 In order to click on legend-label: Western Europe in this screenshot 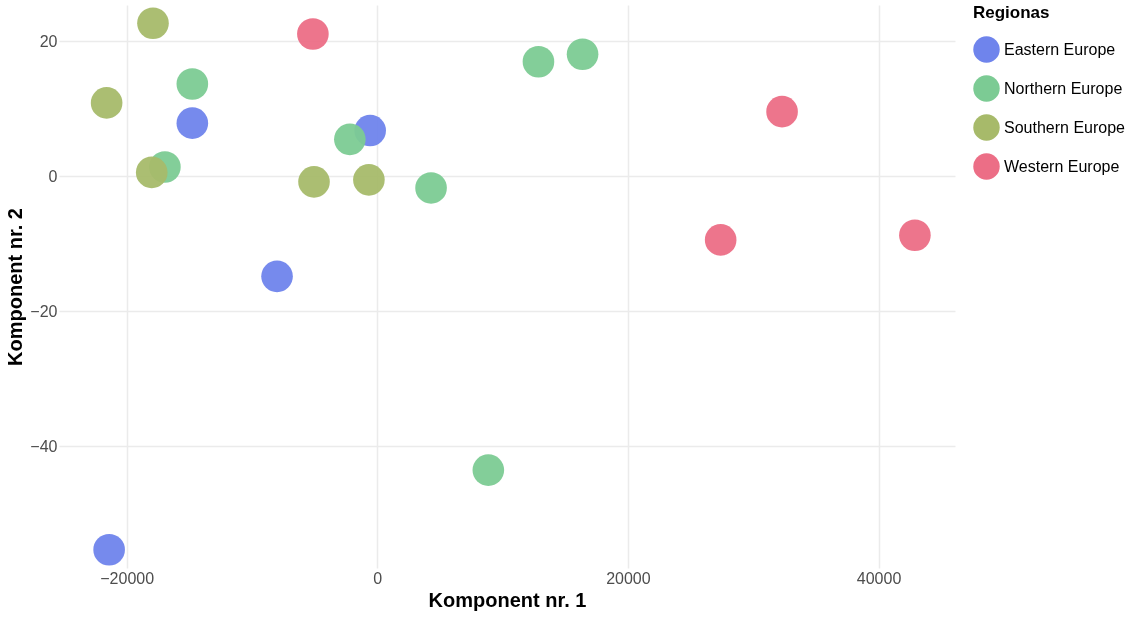, I will do `click(1062, 166)`.